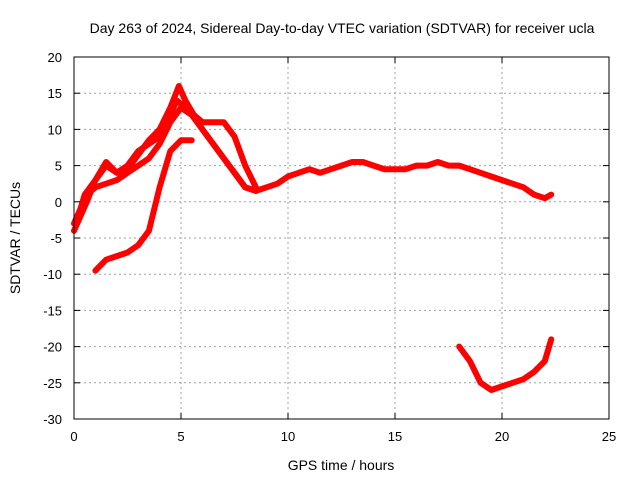  Describe the element at coordinates (52, 310) in the screenshot. I see `y-tick-label: -15` at that location.